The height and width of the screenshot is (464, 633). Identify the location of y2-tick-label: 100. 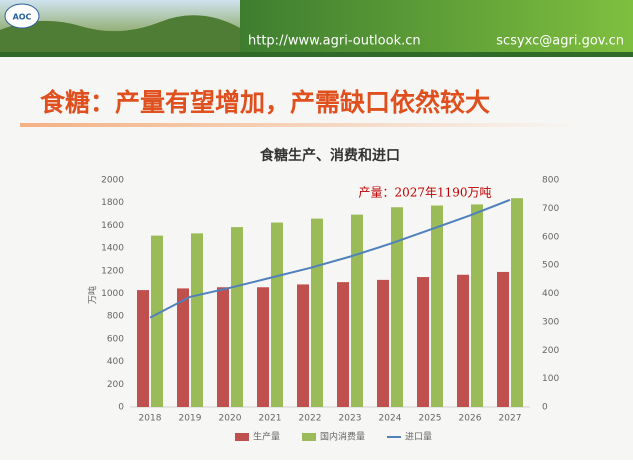
(550, 379).